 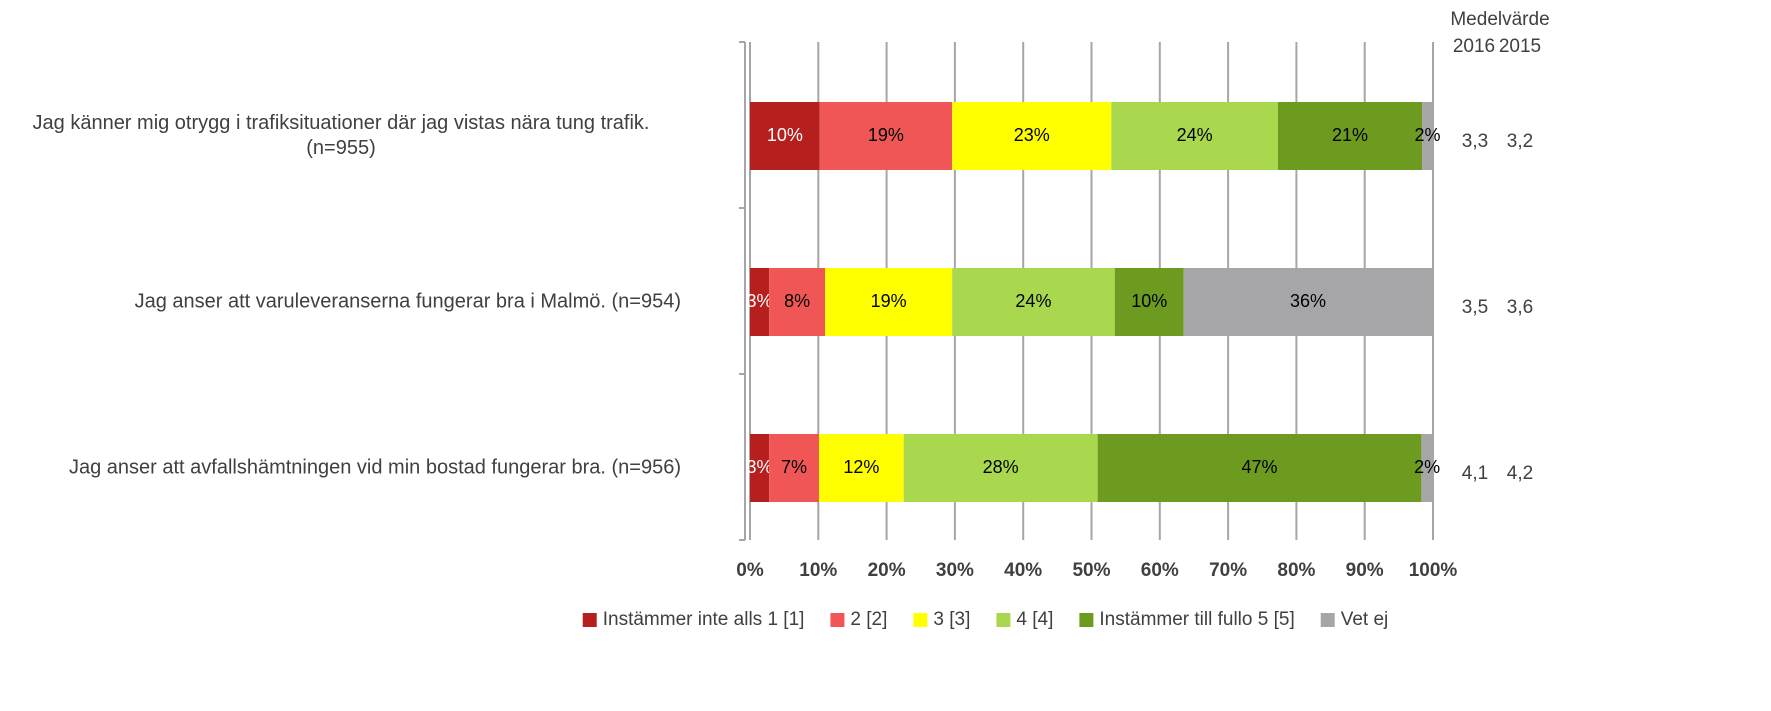 What do you see at coordinates (1296, 570) in the screenshot?
I see `x-tick-label: 80%` at bounding box center [1296, 570].